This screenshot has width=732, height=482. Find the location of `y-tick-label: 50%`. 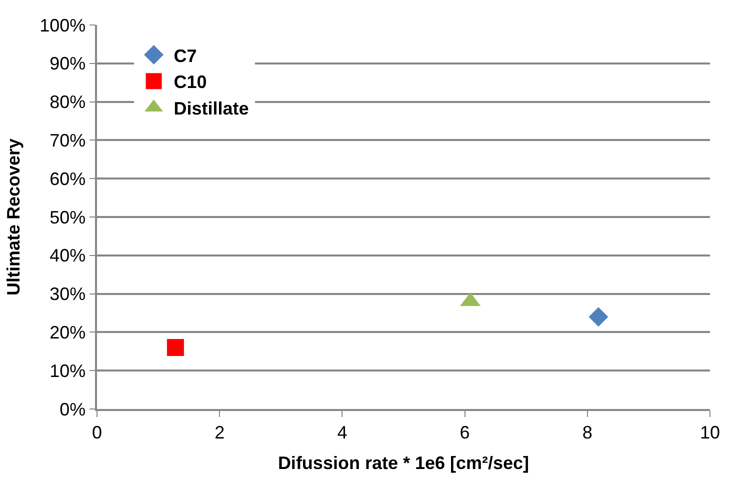

y-tick-label: 50% is located at coordinates (68, 217).